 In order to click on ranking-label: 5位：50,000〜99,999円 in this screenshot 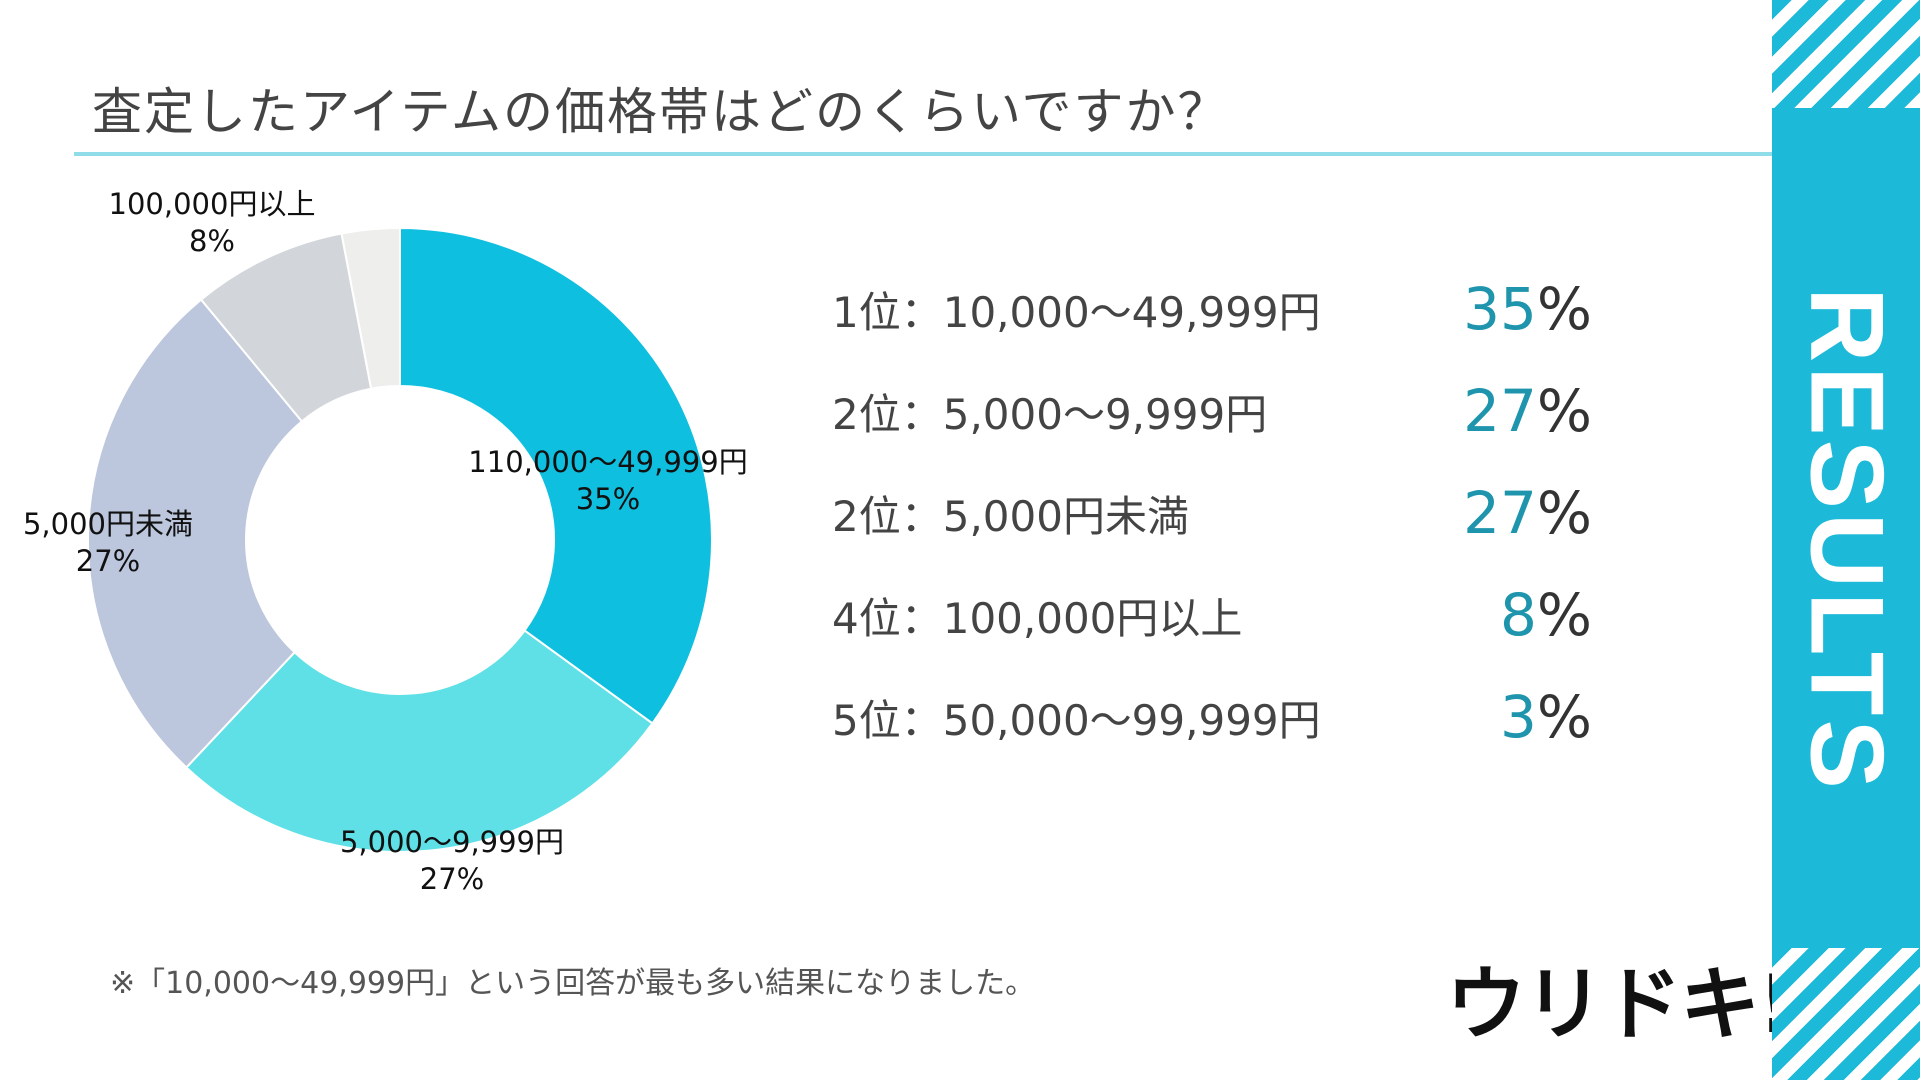, I will do `click(1076, 720)`.